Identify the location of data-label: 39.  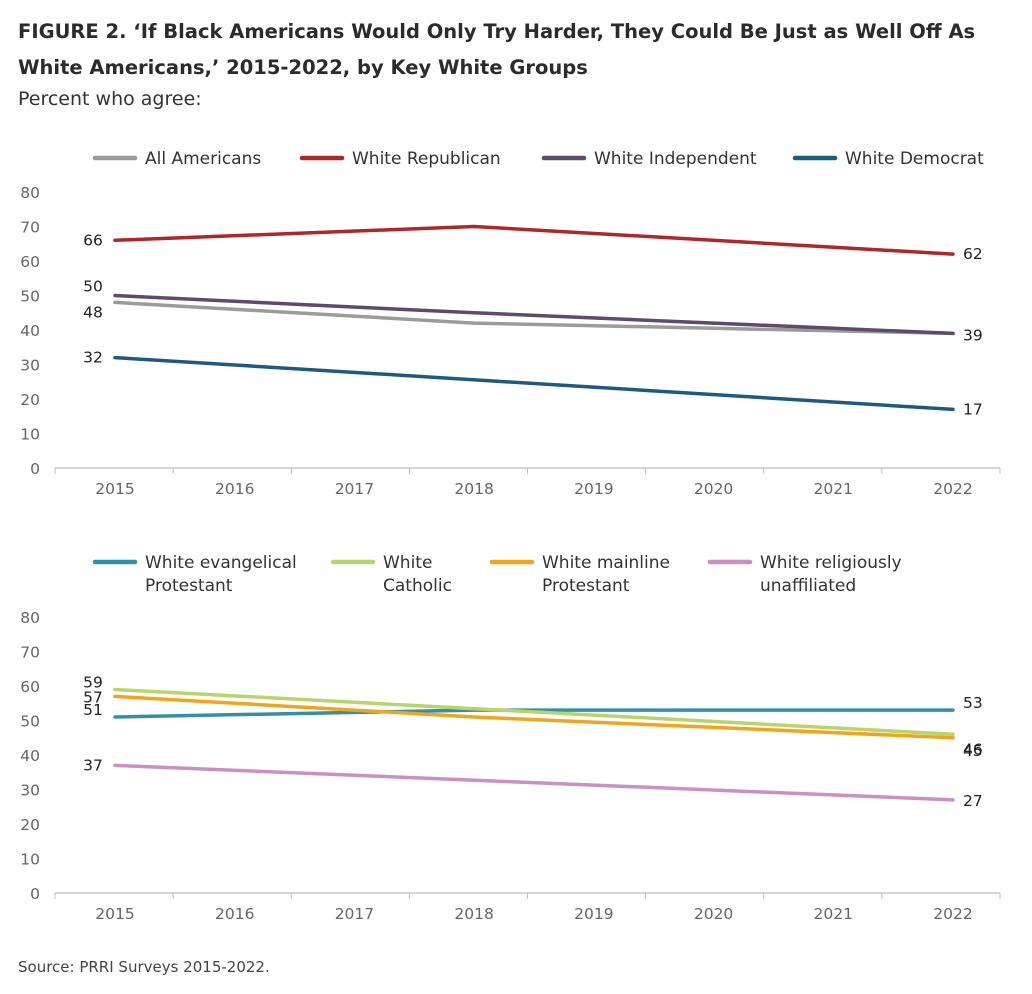
(973, 335).